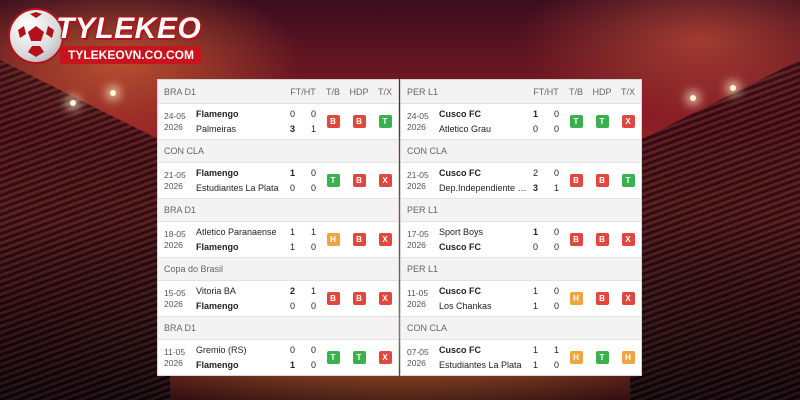 The height and width of the screenshot is (400, 800). What do you see at coordinates (240, 181) in the screenshot?
I see `match-teams: Flamengo Estudiantes La Plata` at bounding box center [240, 181].